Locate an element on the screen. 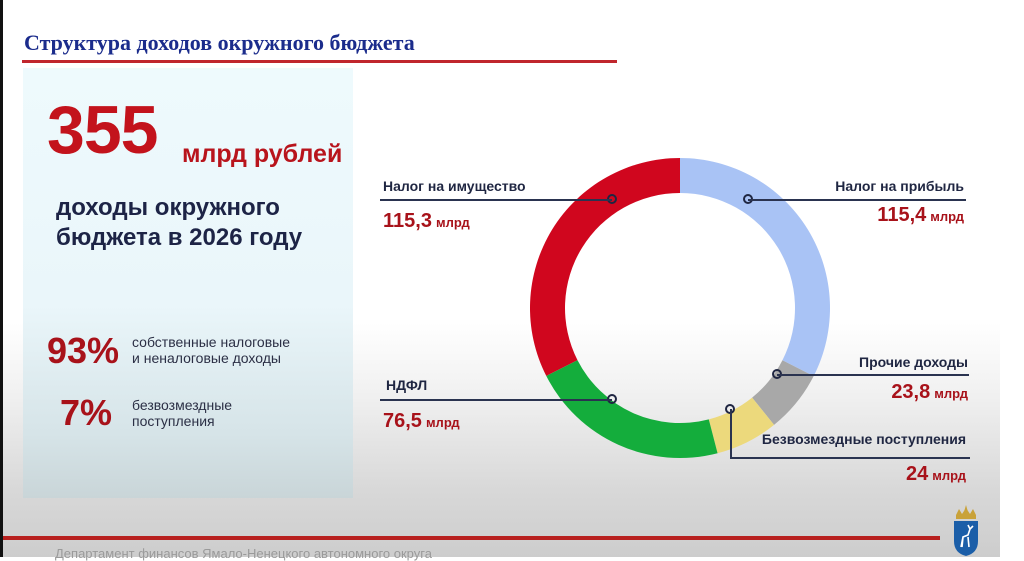 The width and height of the screenshot is (1024, 561). leader-line-gratuitous is located at coordinates (850, 458).